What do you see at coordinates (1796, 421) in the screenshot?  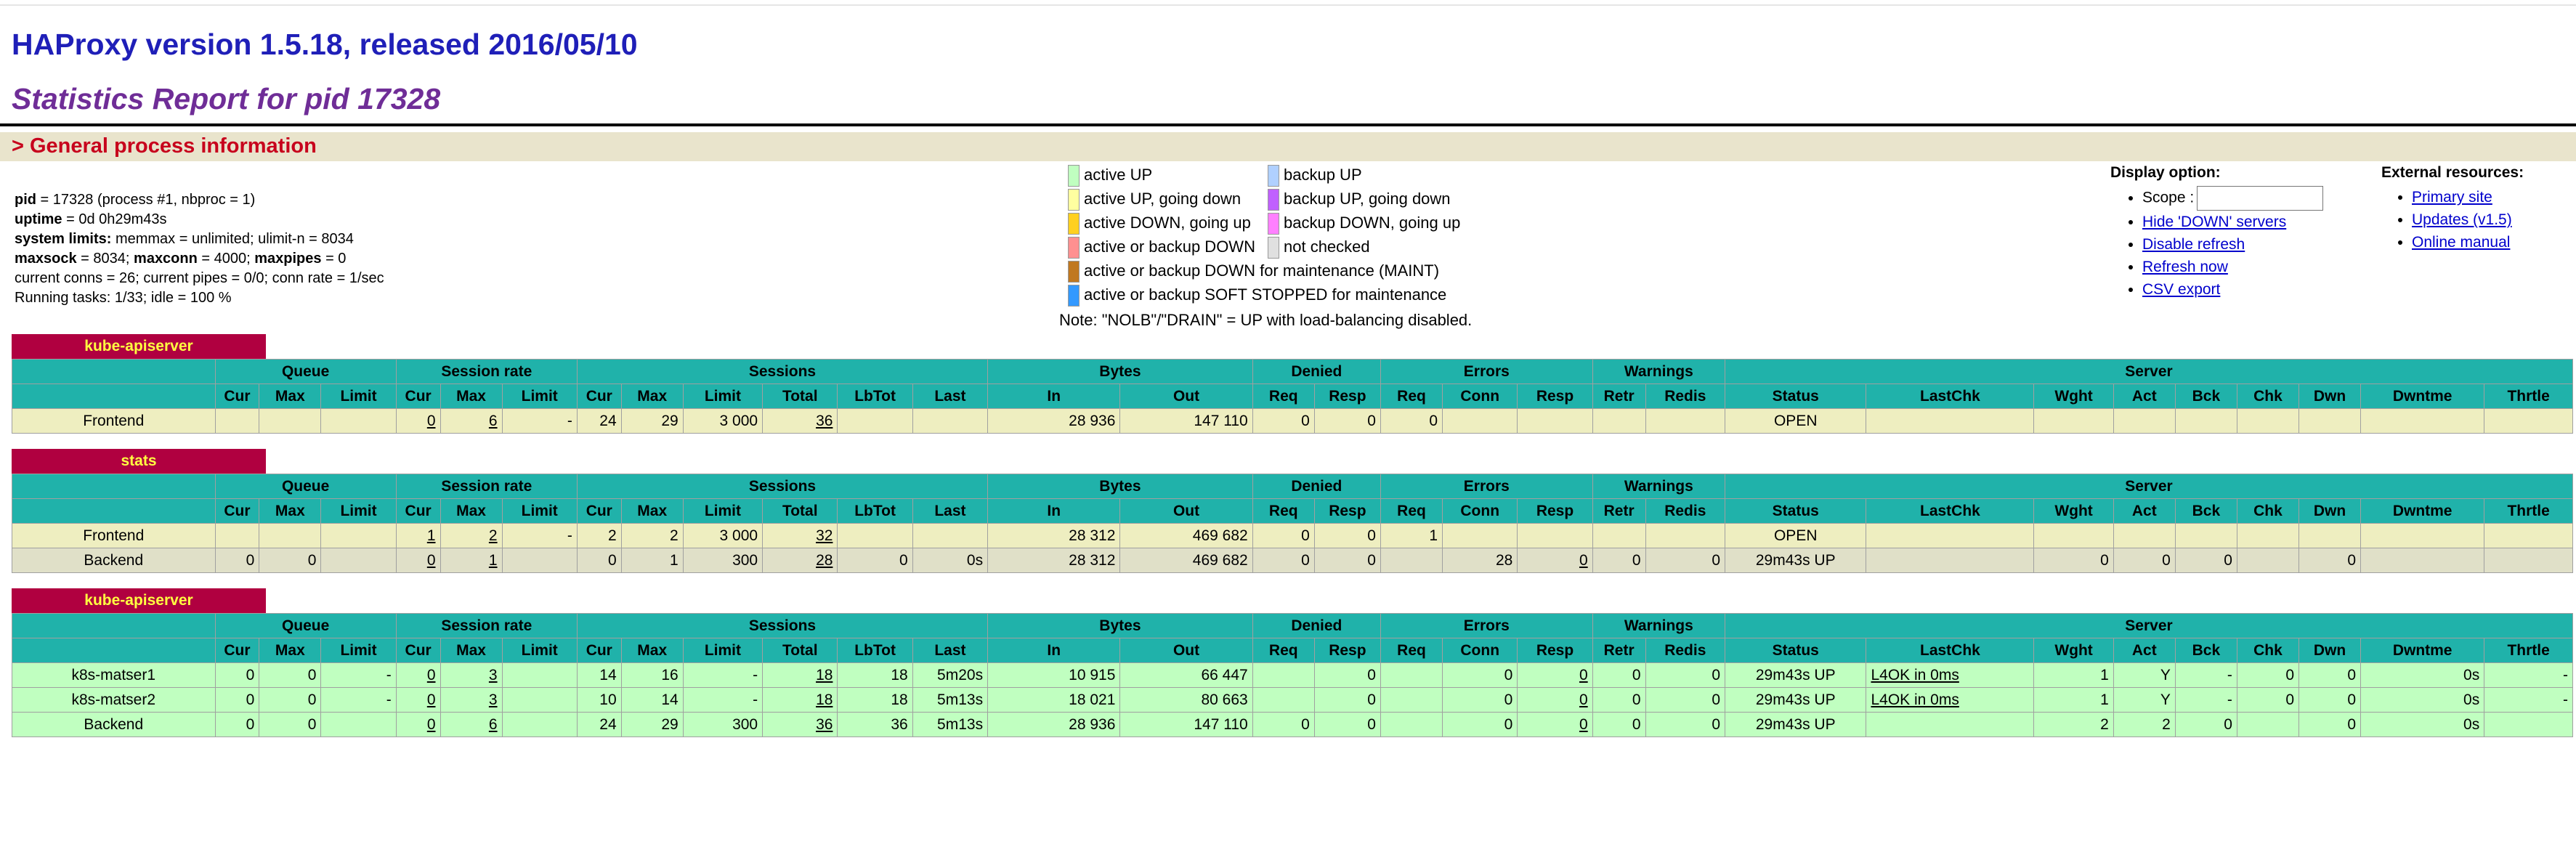 I see `table-cell: OPEN` at bounding box center [1796, 421].